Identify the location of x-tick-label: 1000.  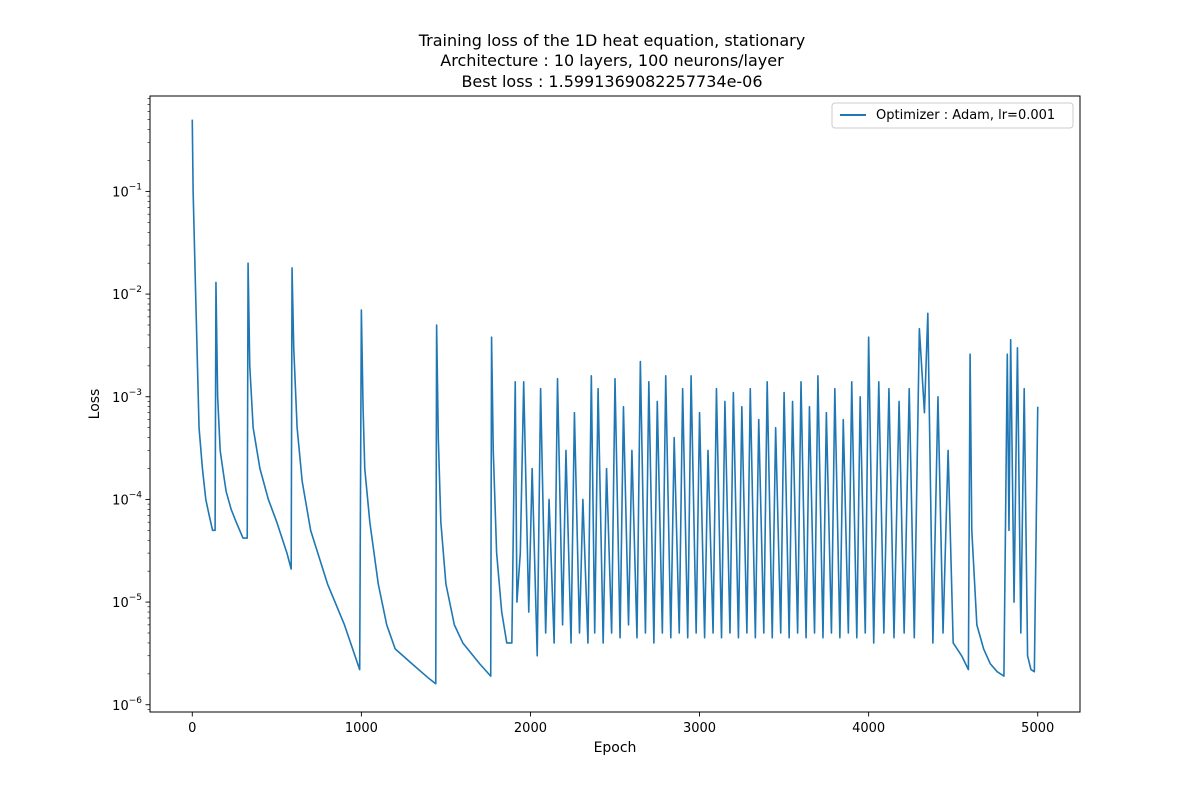
(361, 728).